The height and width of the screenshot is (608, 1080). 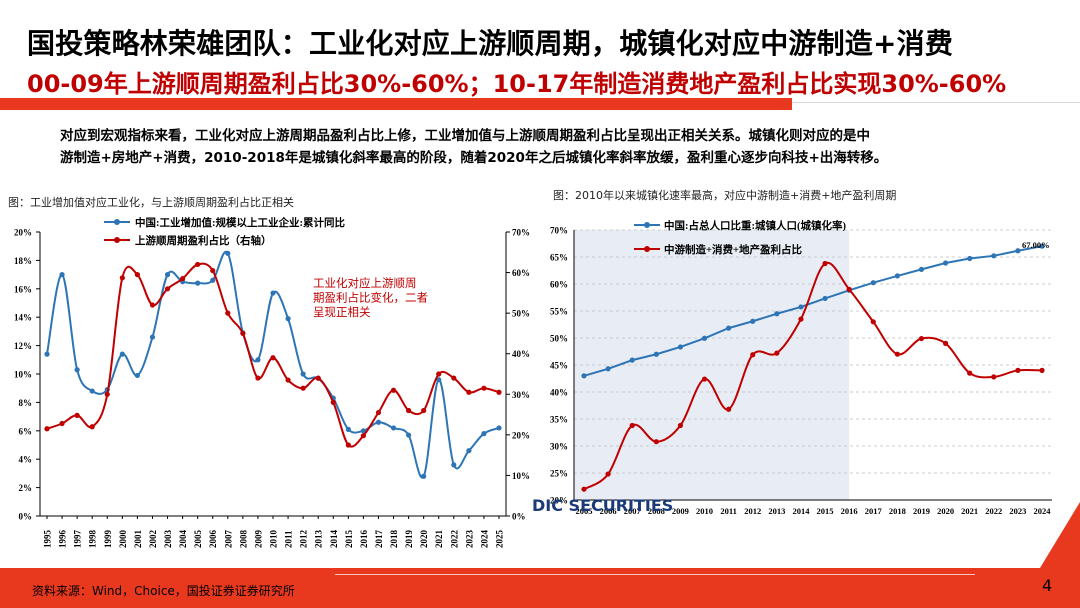 I want to click on y-left-tick-label: 10%, so click(x=23, y=375).